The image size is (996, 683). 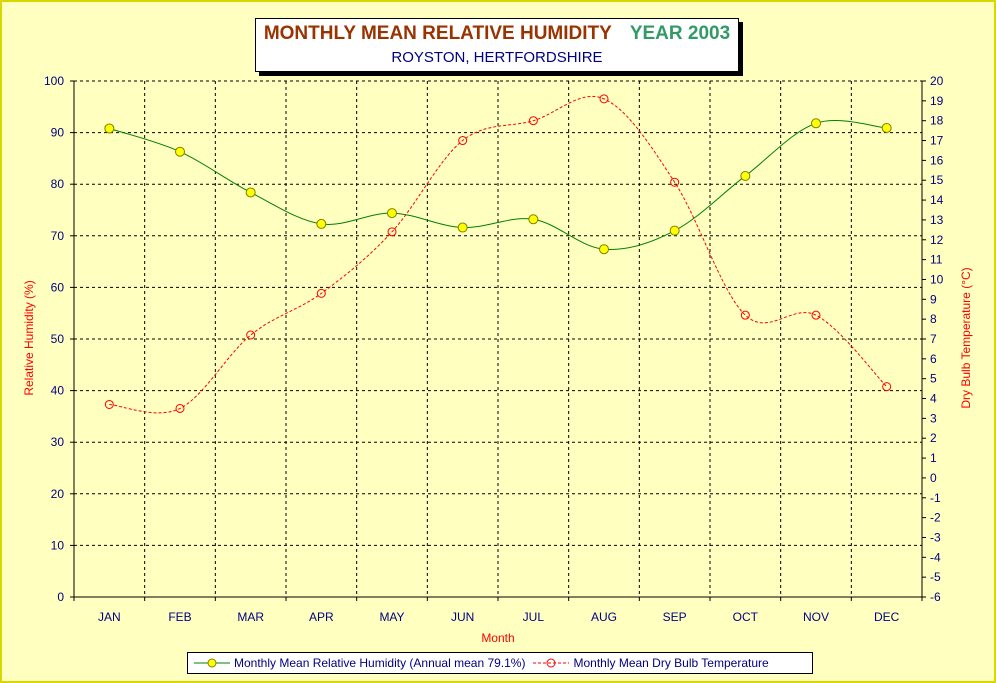 What do you see at coordinates (937, 279) in the screenshot?
I see `y2-tick-label: 10` at bounding box center [937, 279].